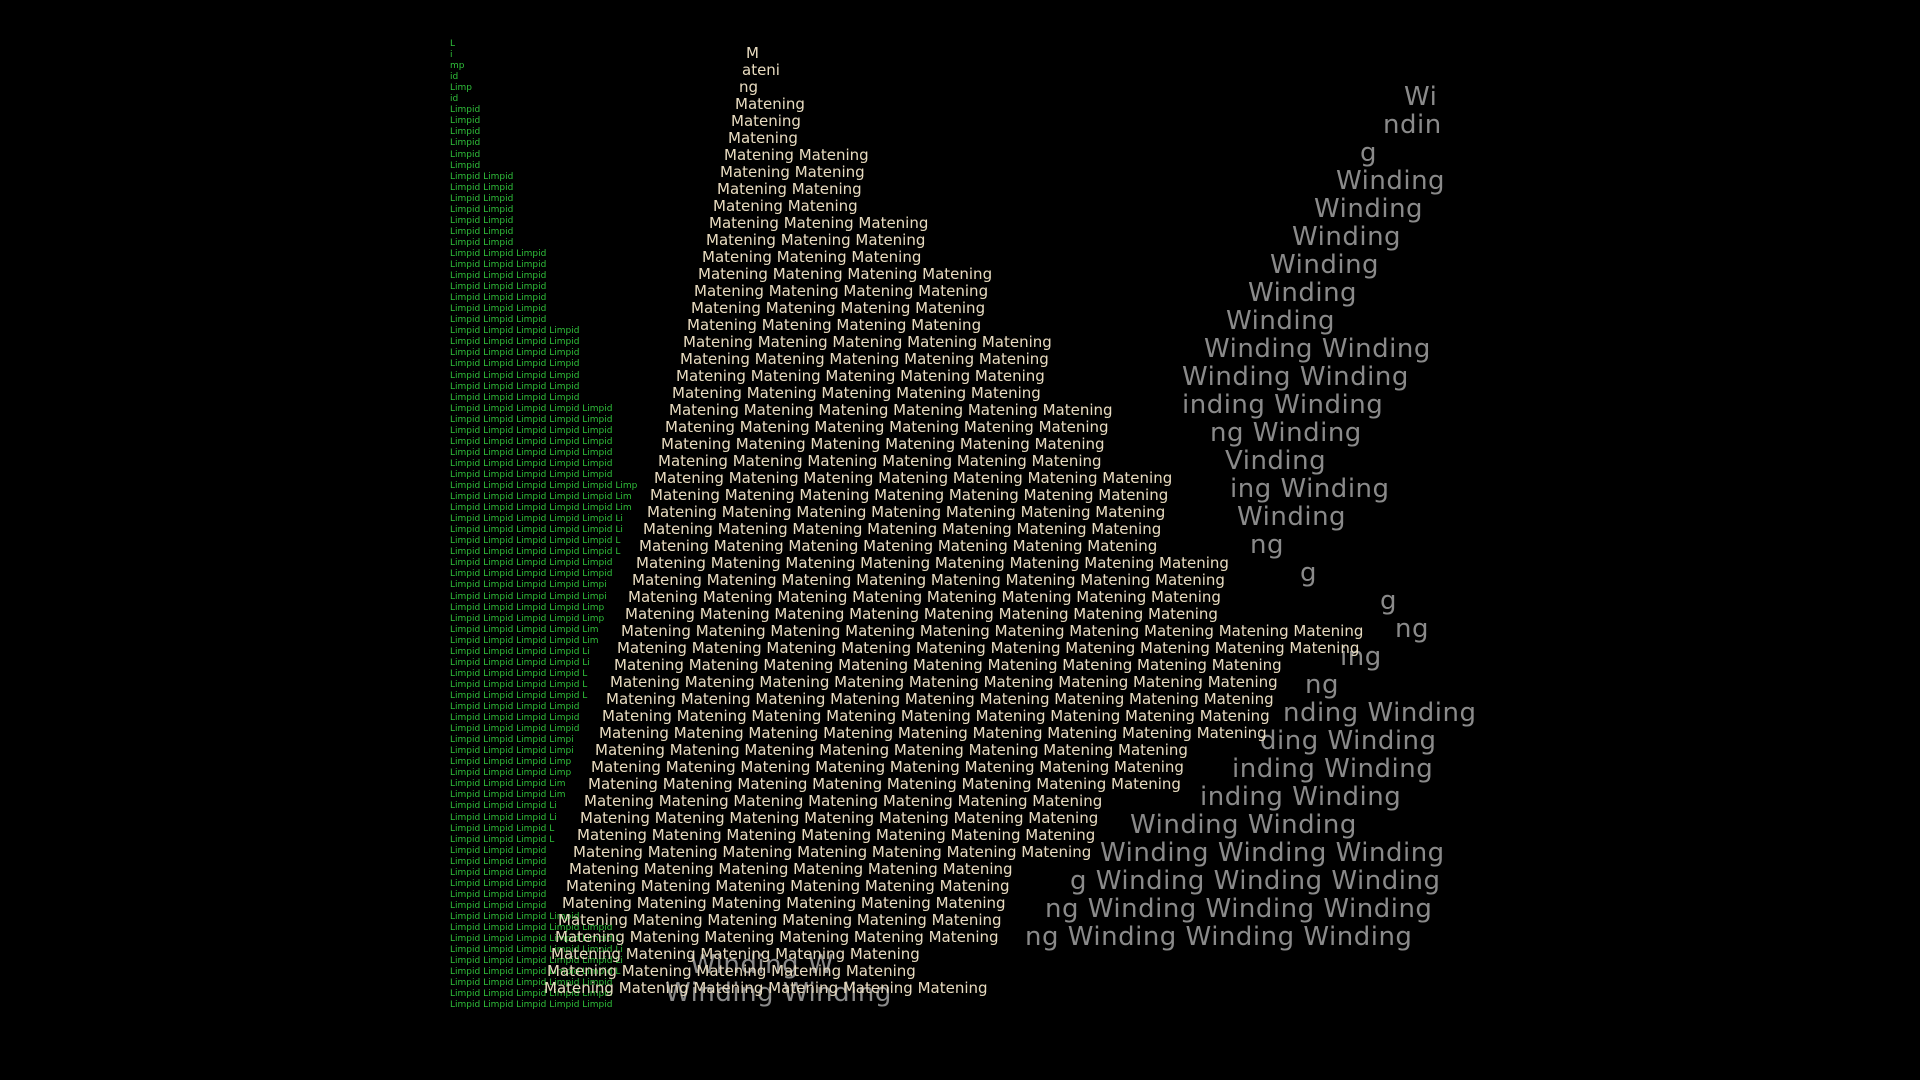  What do you see at coordinates (453, 44) in the screenshot?
I see `limpid-text-line: L` at bounding box center [453, 44].